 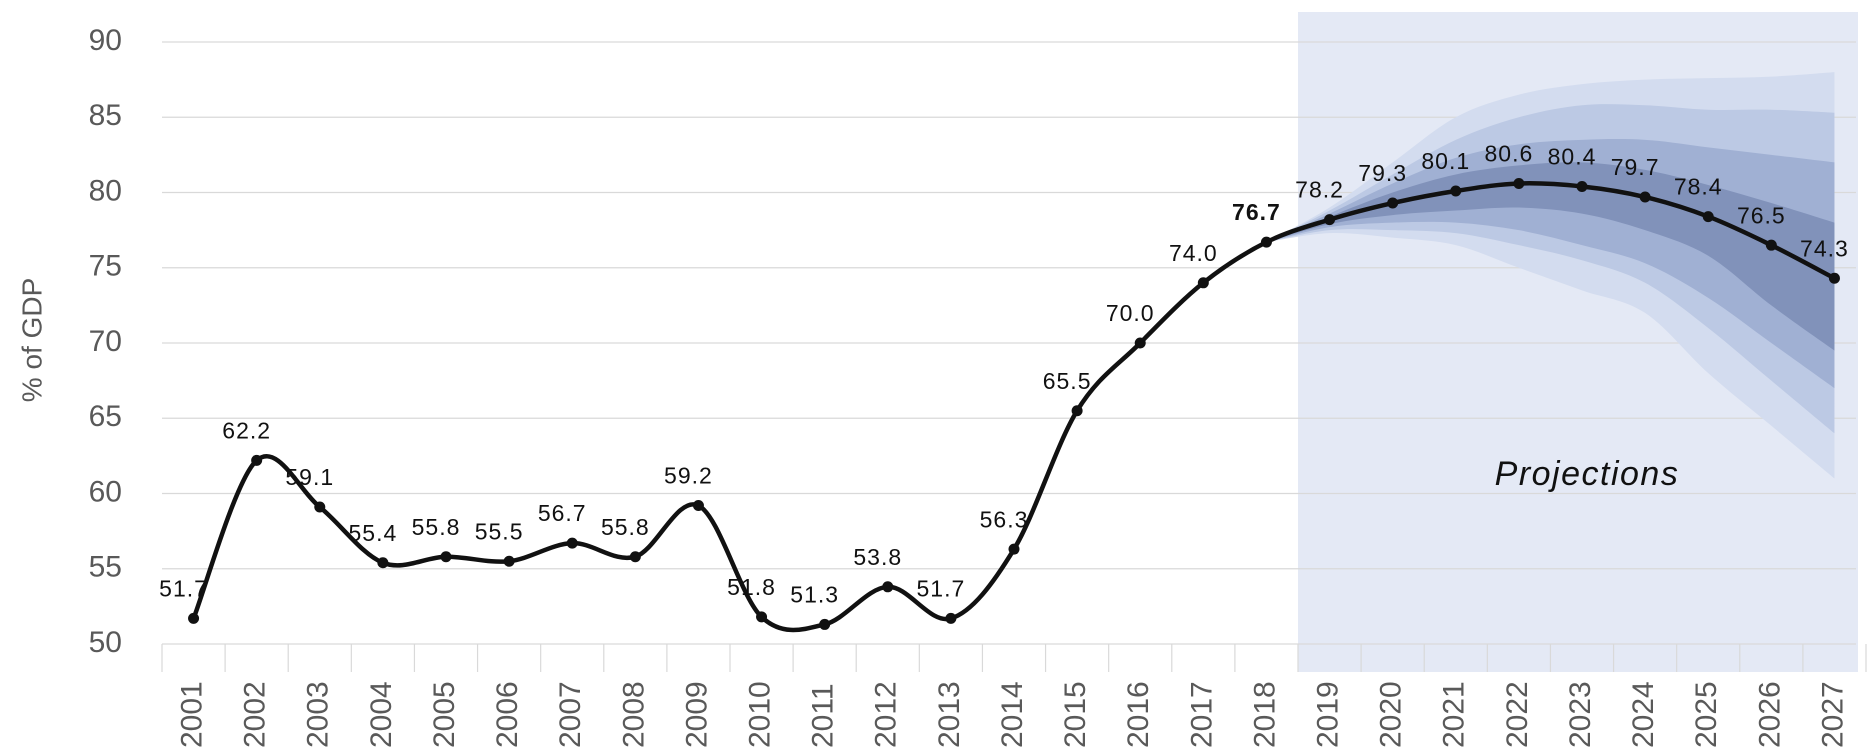 I want to click on data-label: 51.3, so click(x=814, y=595).